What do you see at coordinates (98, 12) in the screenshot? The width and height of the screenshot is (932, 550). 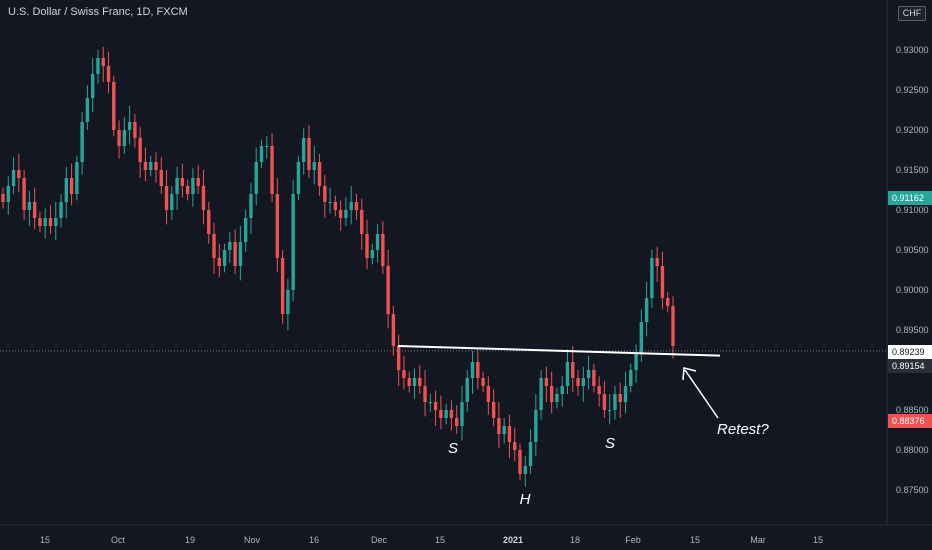 I see `chart-title: U.S. Dollar / Swiss Franc, 1D, FXCM` at bounding box center [98, 12].